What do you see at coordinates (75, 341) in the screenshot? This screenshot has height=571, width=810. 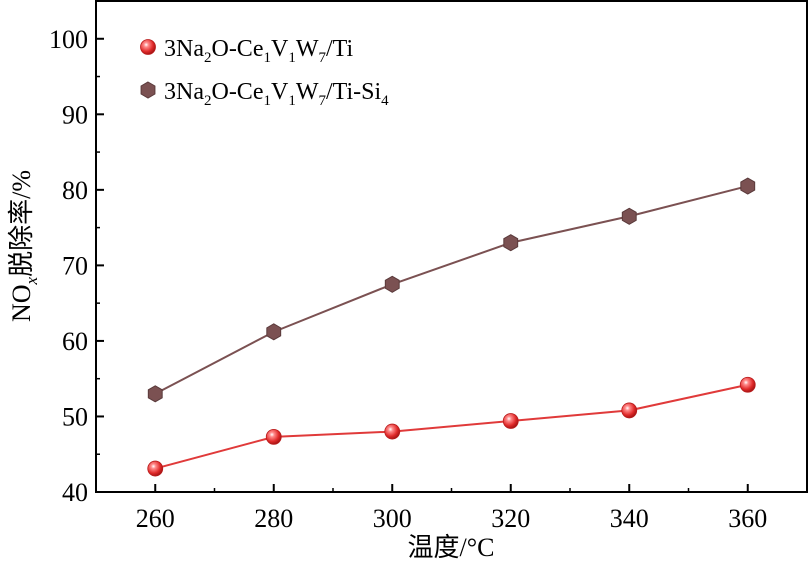 I see `y-tick-label: 60` at bounding box center [75, 341].